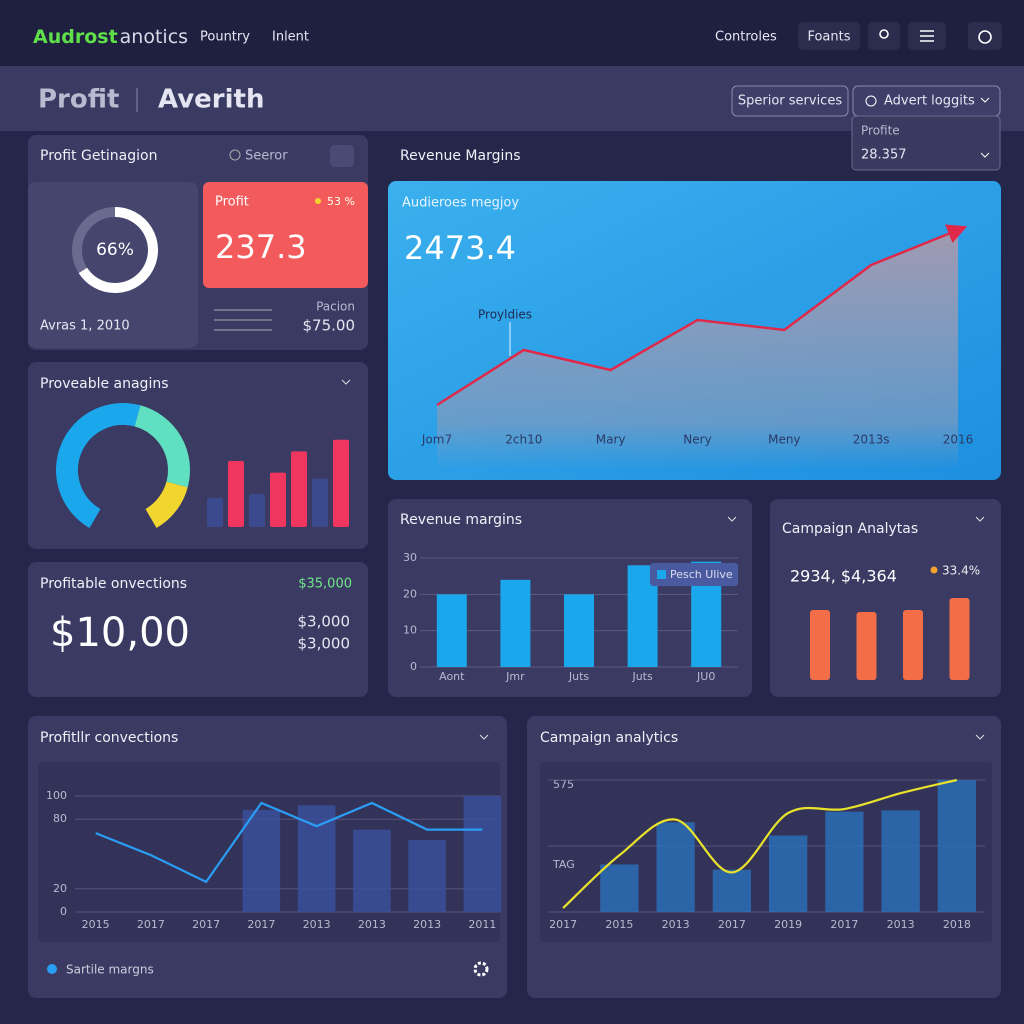  I want to click on list-icon, so click(927, 36).